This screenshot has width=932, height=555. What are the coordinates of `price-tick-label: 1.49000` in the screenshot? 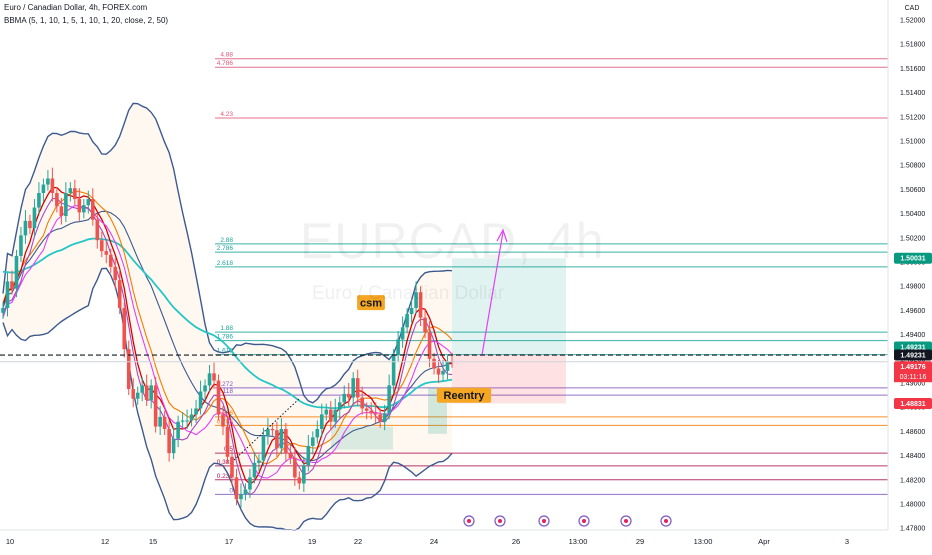 It's located at (912, 384).